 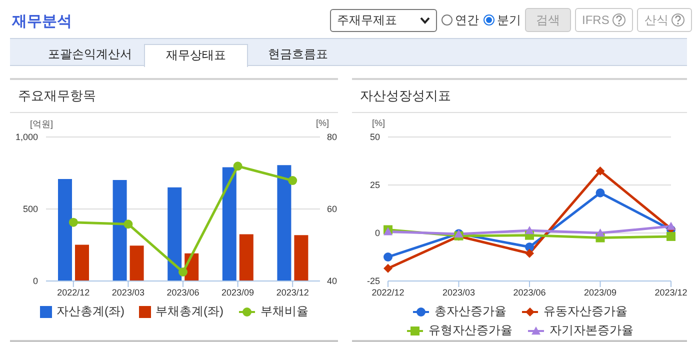 What do you see at coordinates (509, 20) in the screenshot?
I see `text: 분기` at bounding box center [509, 20].